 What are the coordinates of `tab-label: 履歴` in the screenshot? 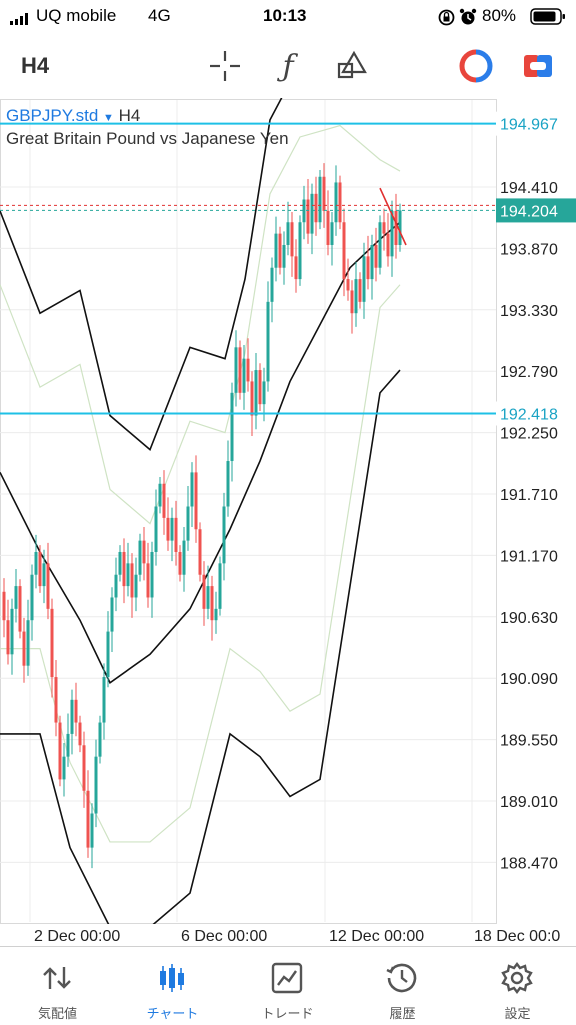 It's located at (402, 1014).